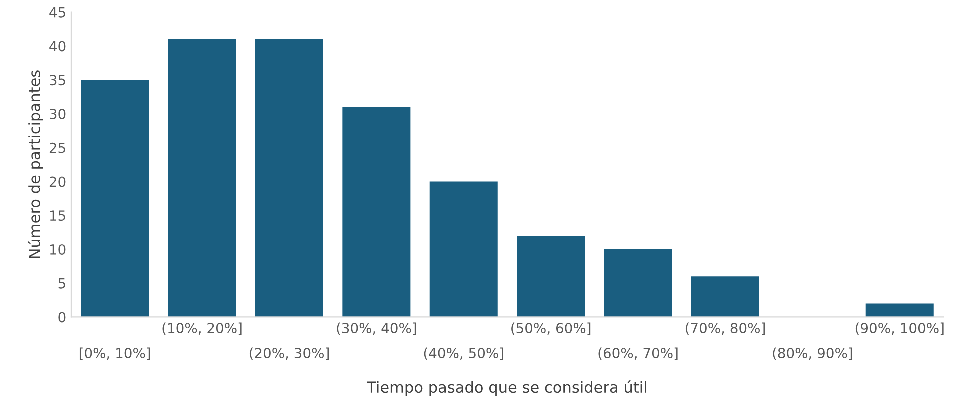 Image resolution: width=953 pixels, height=412 pixels. Describe the element at coordinates (506, 388) in the screenshot. I see `x-axis-title: Tiempo pasado que se considera útil` at that location.